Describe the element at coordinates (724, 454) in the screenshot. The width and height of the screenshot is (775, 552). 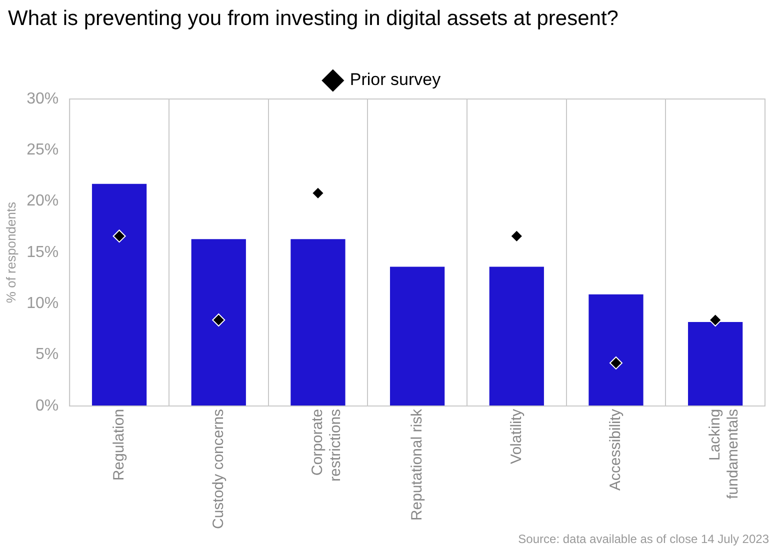
I see `x-tick-label: Lacking fundamentals` at that location.